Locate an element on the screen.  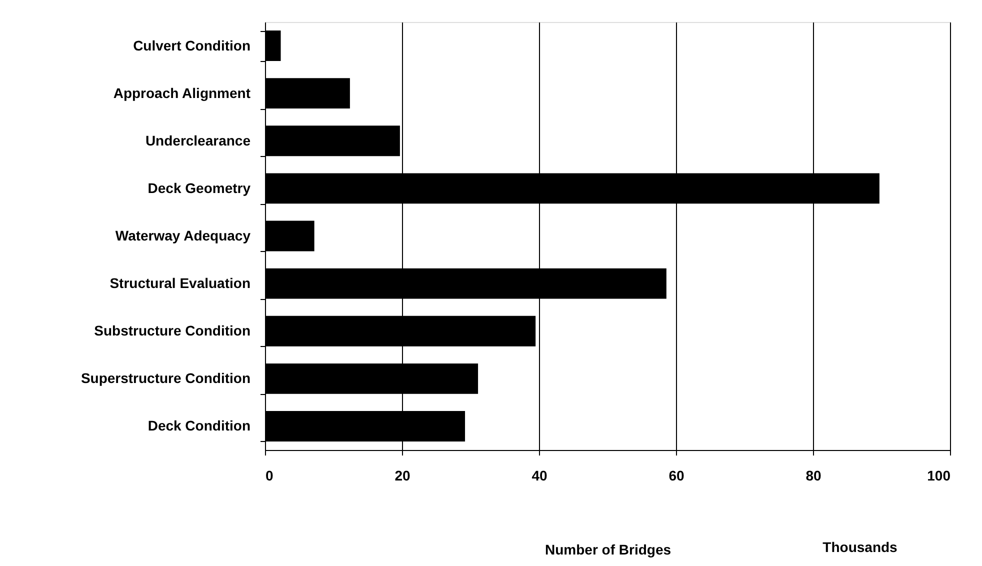
y-tick-label: Deck Condition is located at coordinates (199, 426).